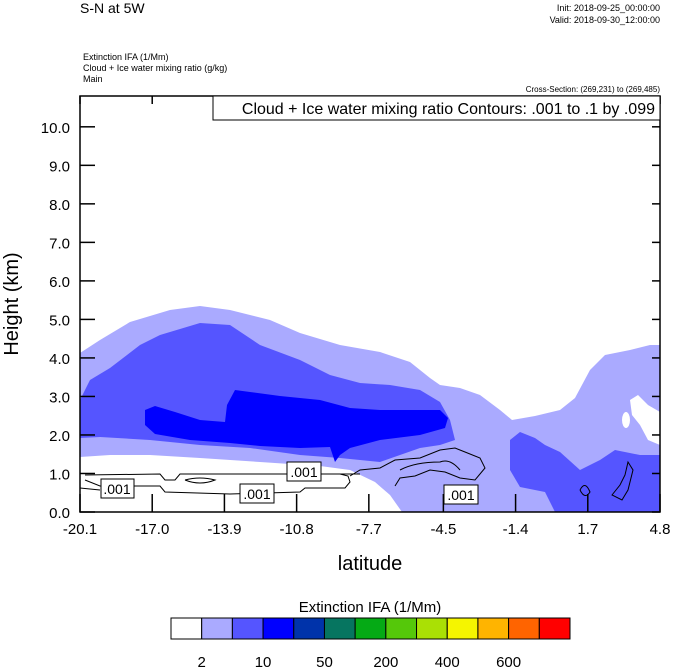 The image size is (674, 668). Describe the element at coordinates (59, 243) in the screenshot. I see `y-tick-label: 7.0` at that location.